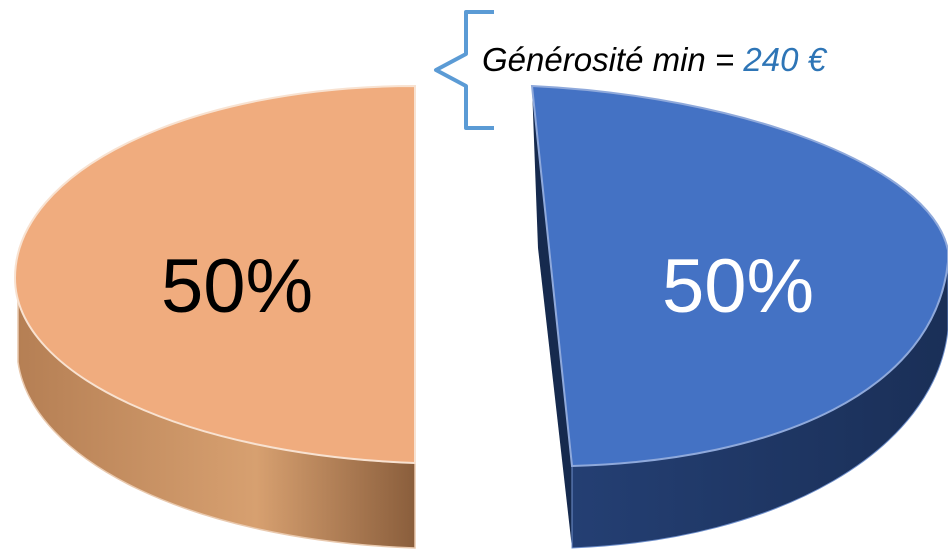  What do you see at coordinates (612, 59) in the screenshot?
I see `annotation-prefix: Générosité min =` at bounding box center [612, 59].